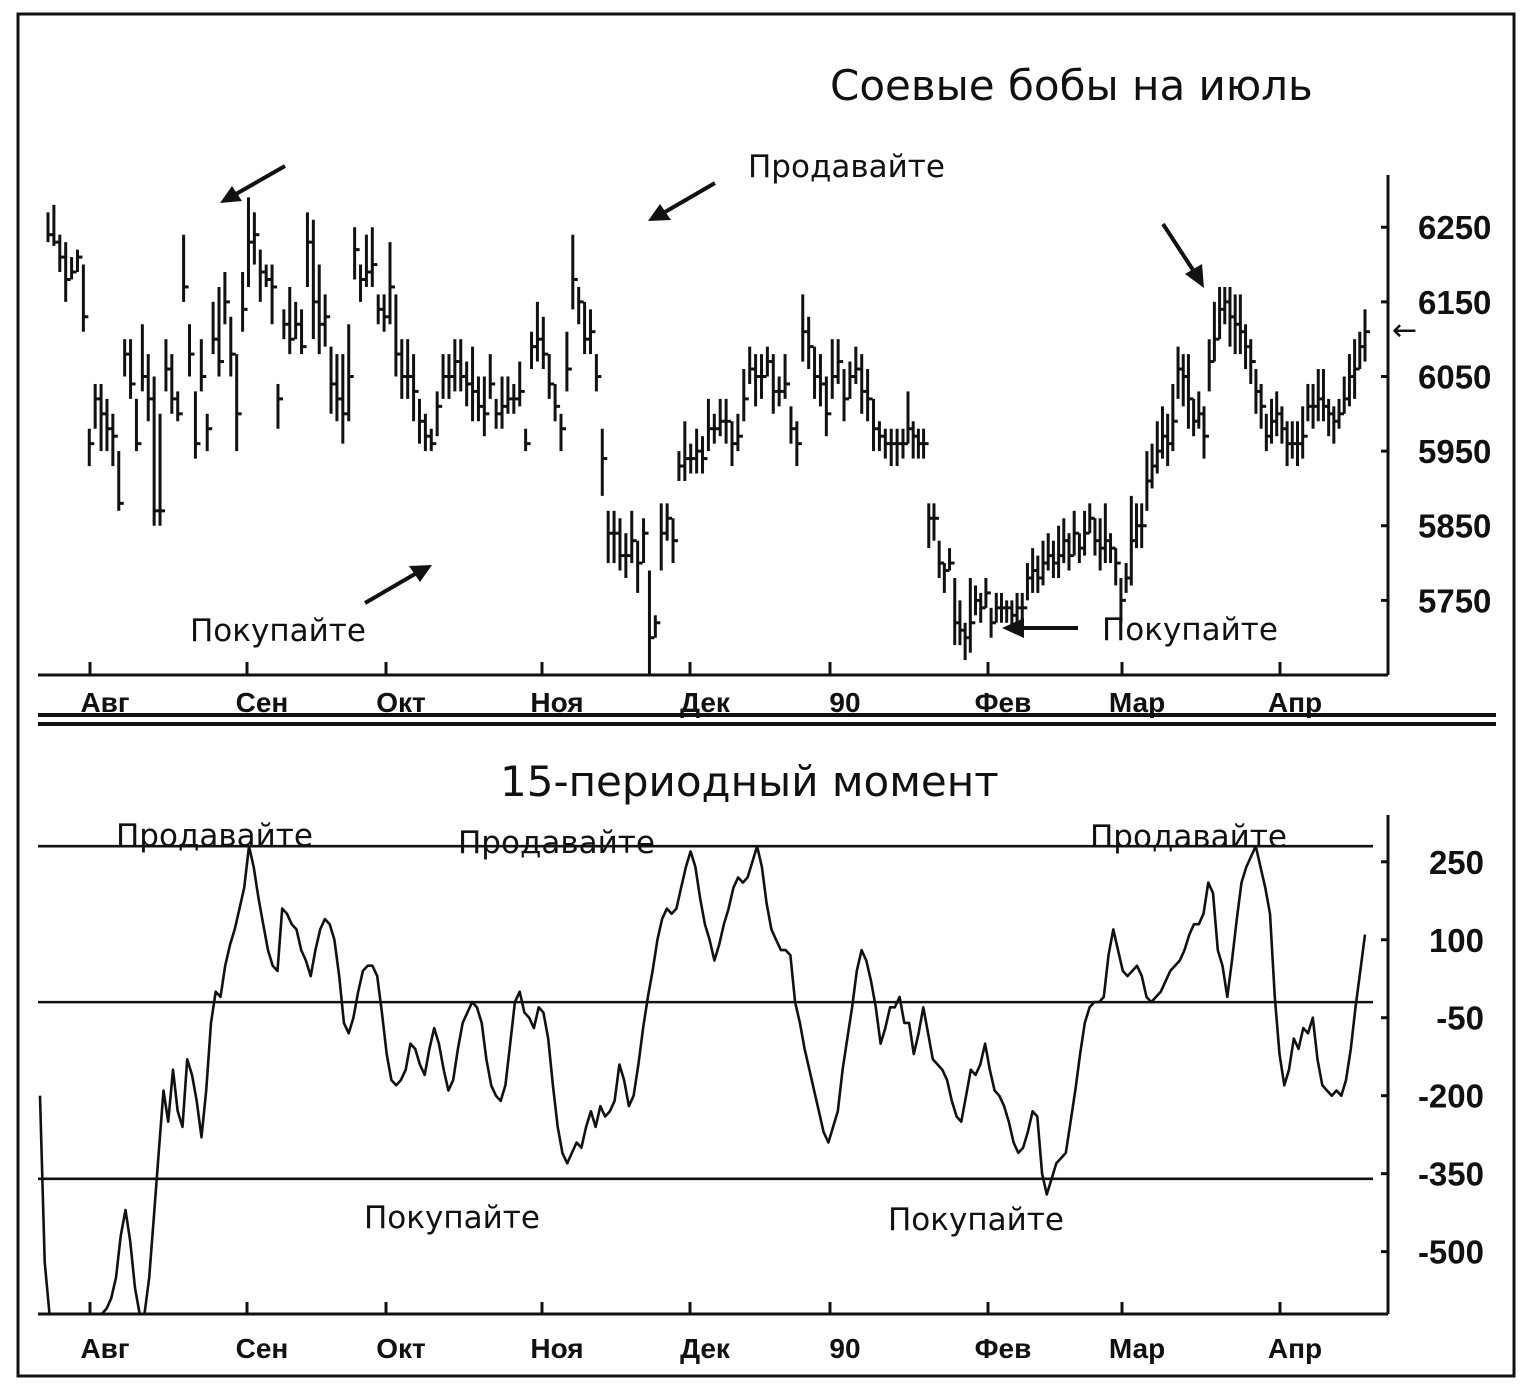  I want to click on price-y-tick-label: 5750, so click(1454, 600).